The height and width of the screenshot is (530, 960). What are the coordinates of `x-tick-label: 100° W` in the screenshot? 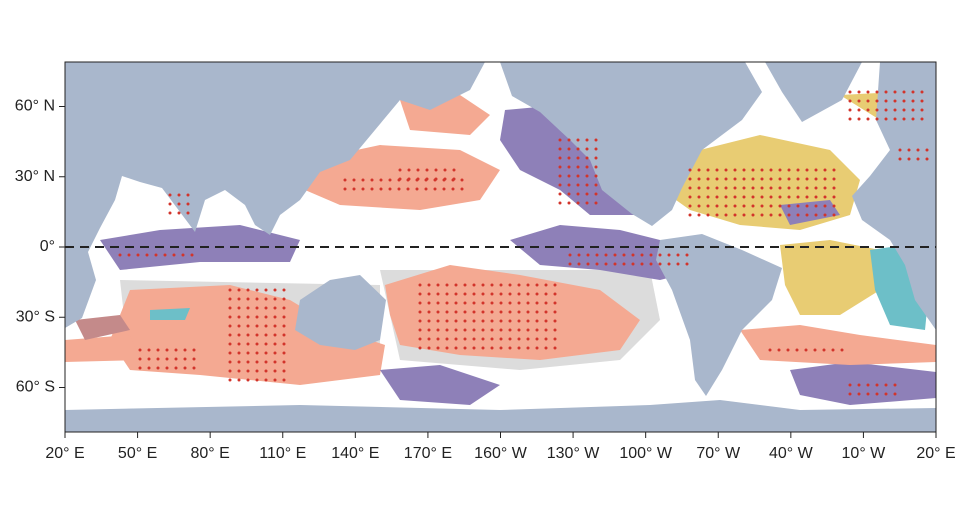 It's located at (646, 453).